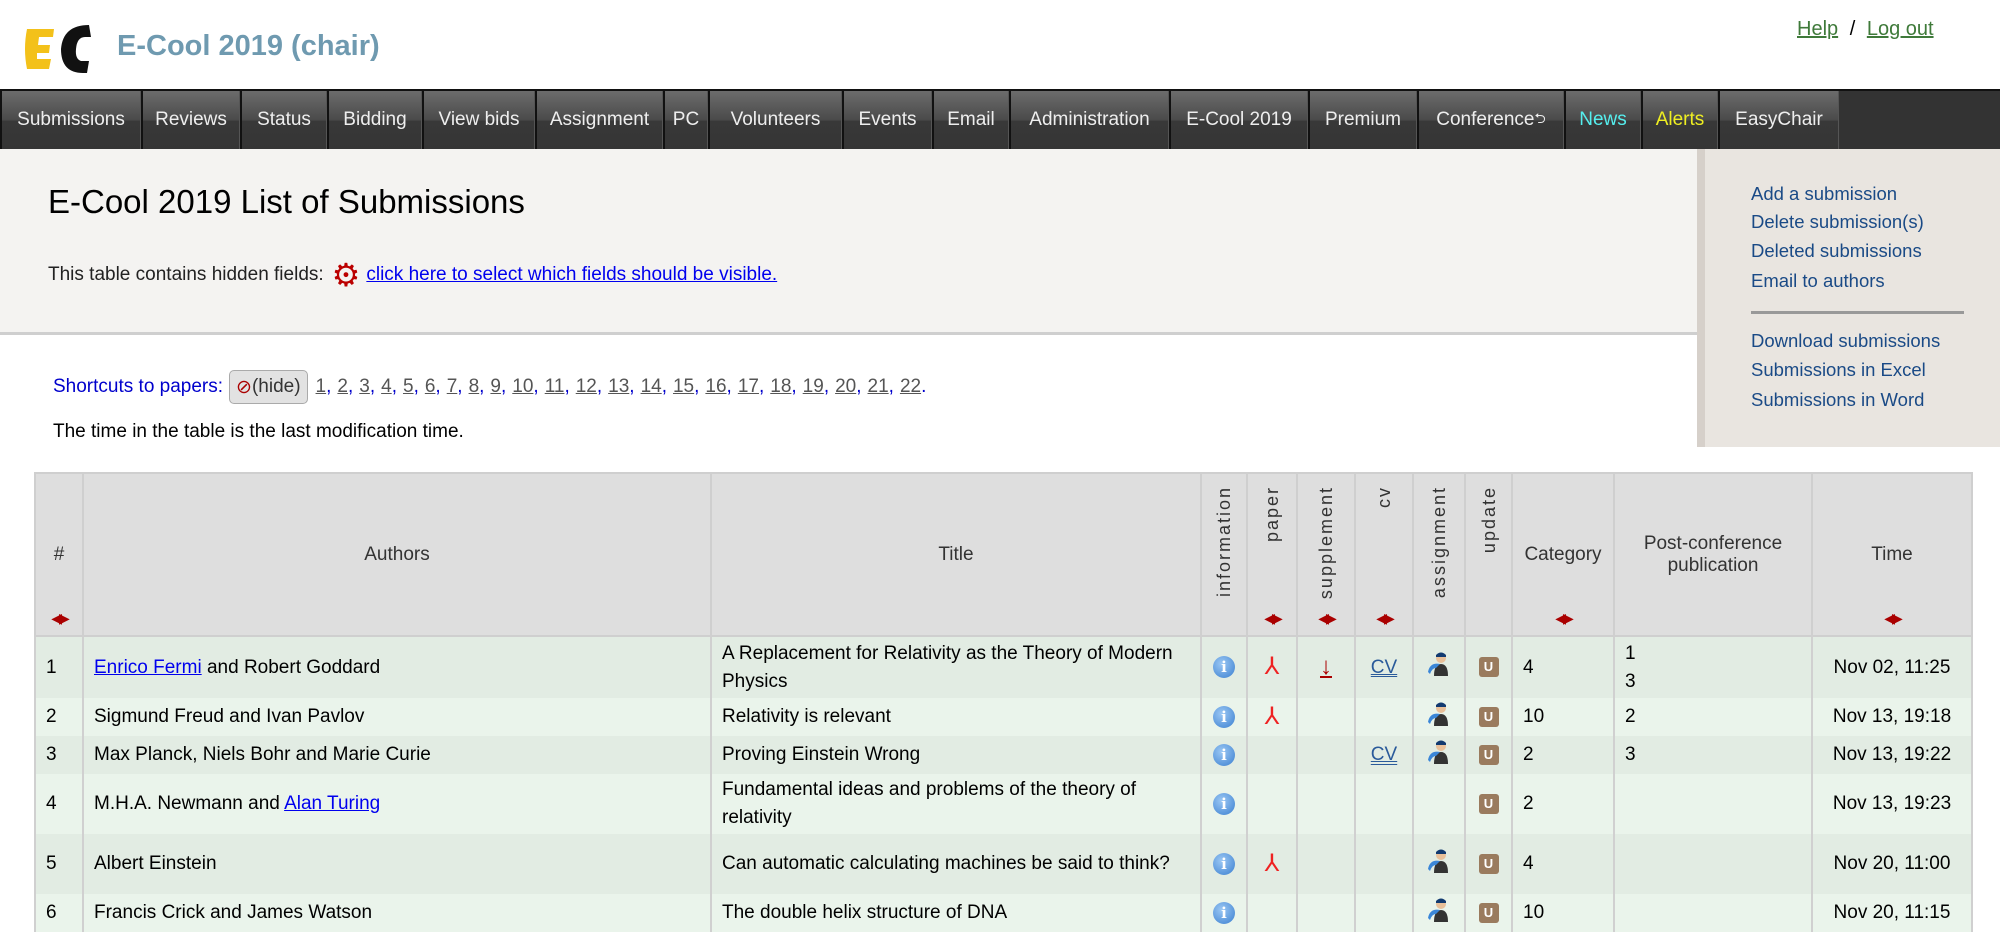 This screenshot has width=2000, height=932. What do you see at coordinates (70, 120) in the screenshot?
I see `nav-submissions: Submissions` at bounding box center [70, 120].